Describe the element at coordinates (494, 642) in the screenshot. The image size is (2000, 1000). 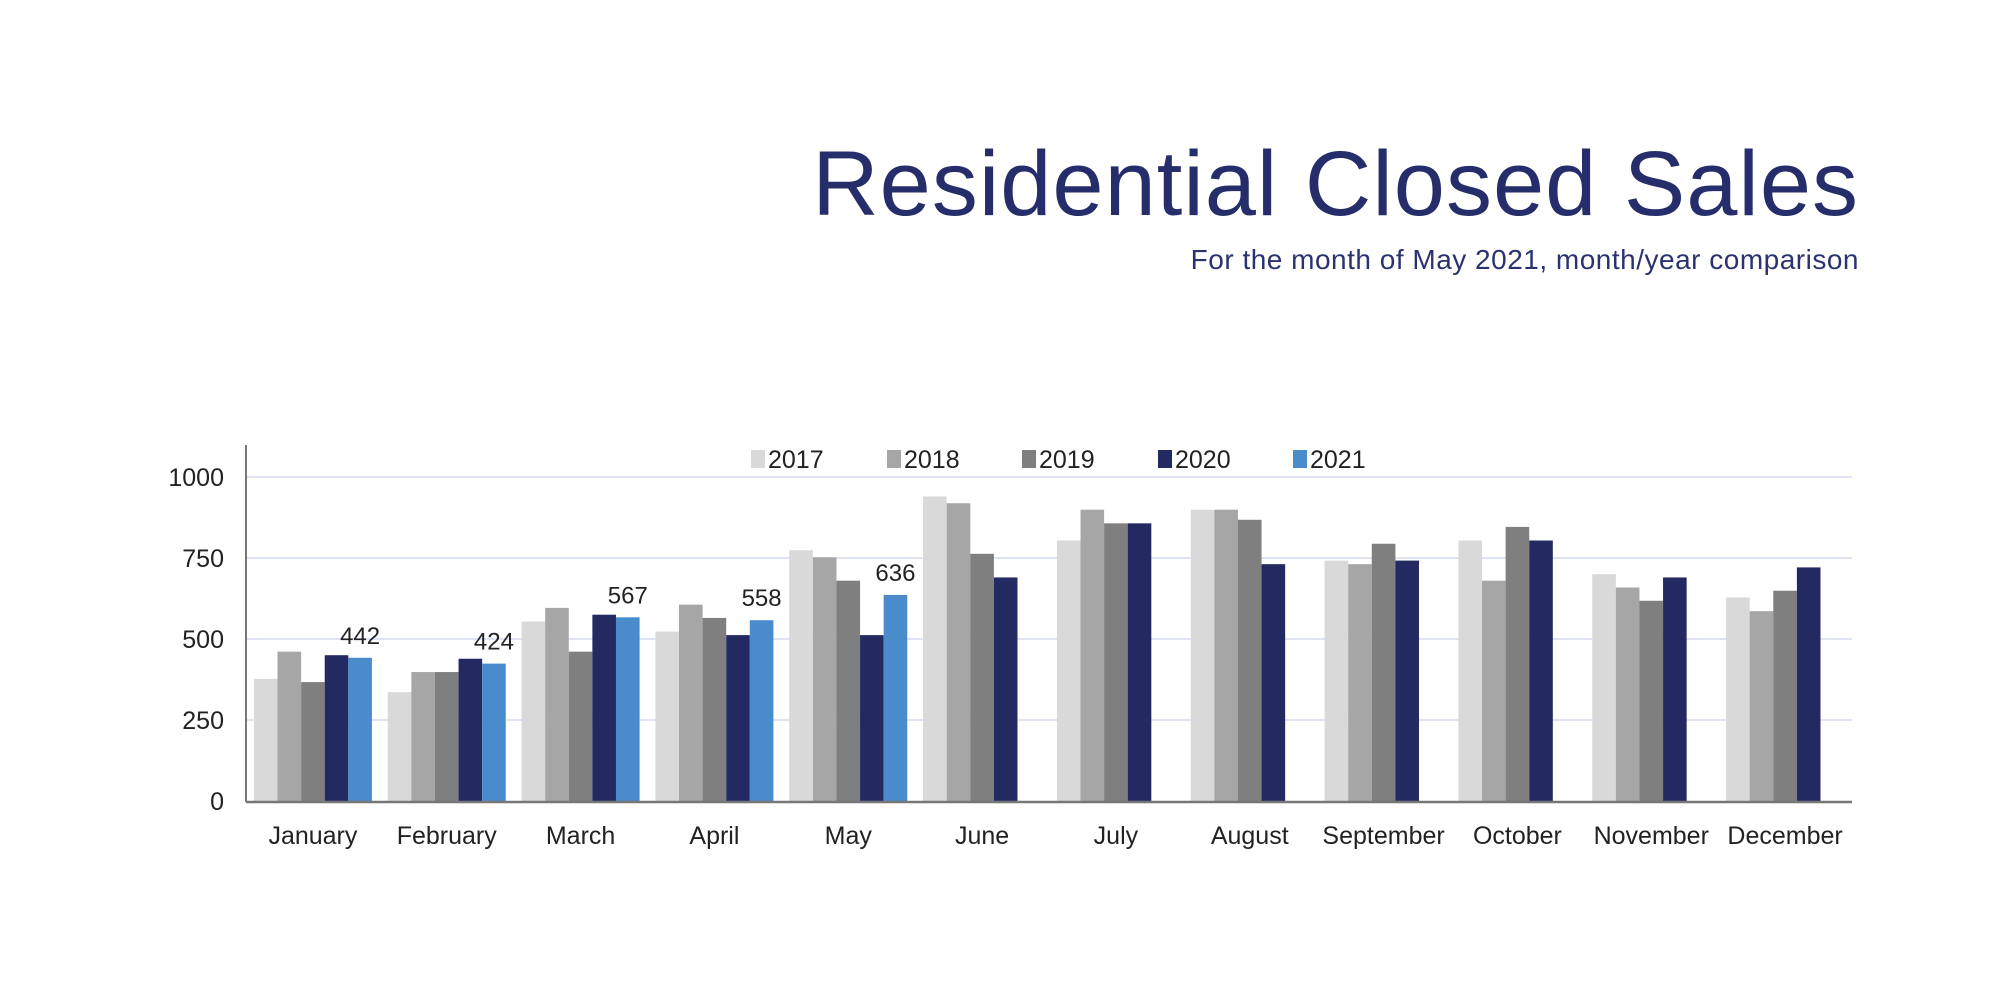
I see `data-label: 424` at that location.